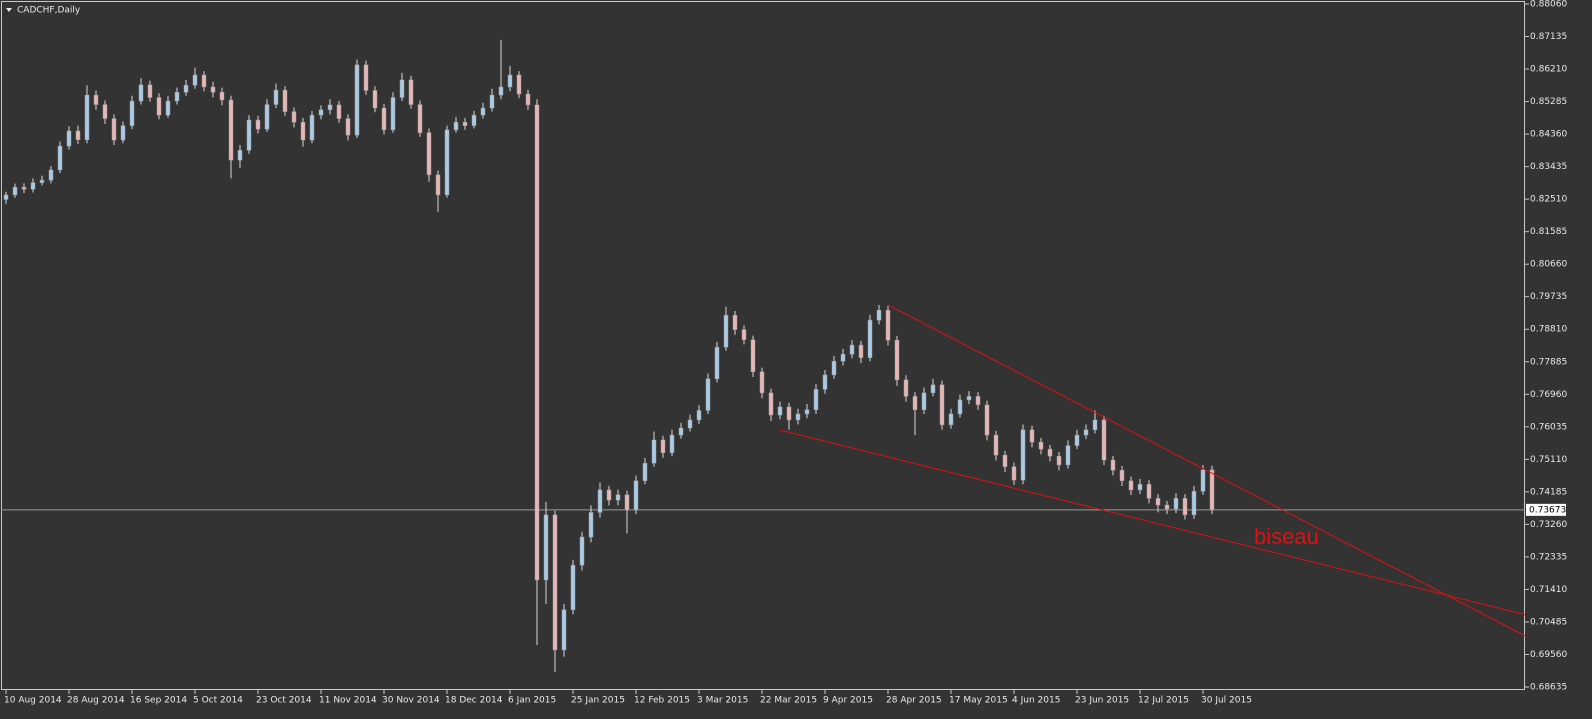 The width and height of the screenshot is (1592, 719). What do you see at coordinates (914, 701) in the screenshot?
I see `x-tick-label: 28 Apr 2015` at bounding box center [914, 701].